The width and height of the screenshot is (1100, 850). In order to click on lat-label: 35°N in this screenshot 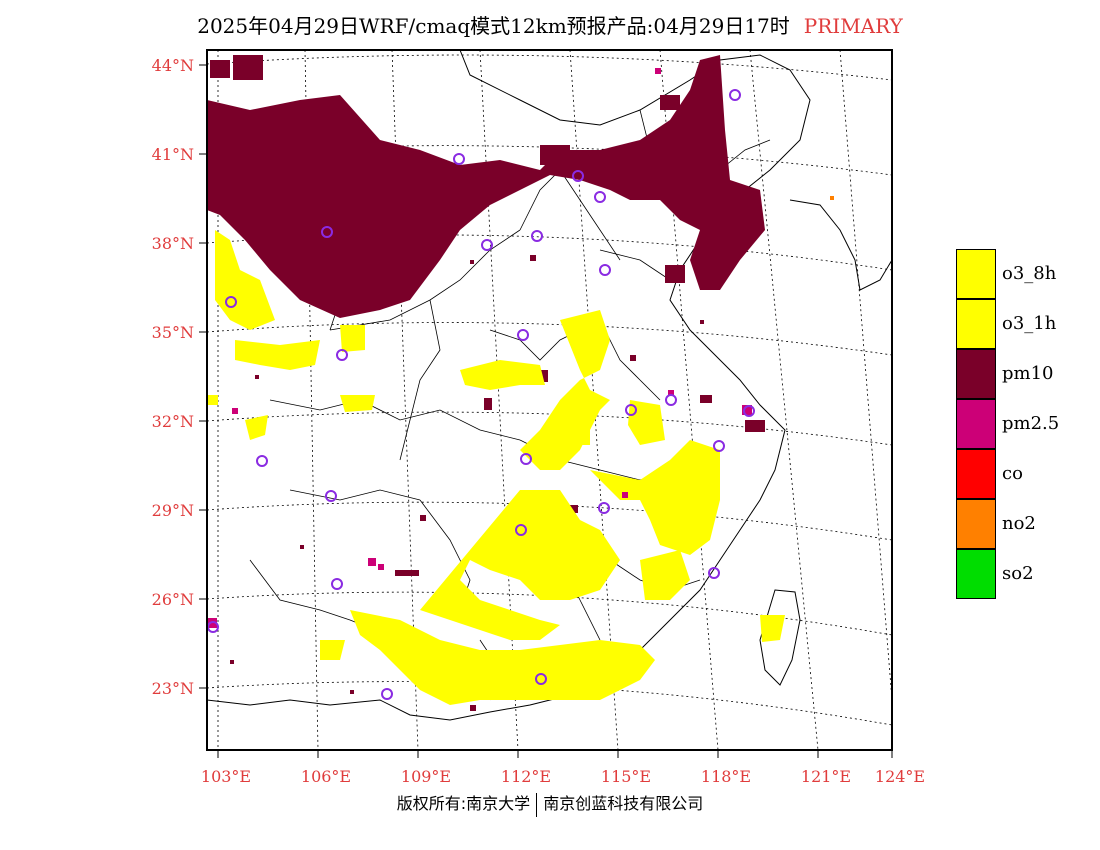, I will do `click(173, 332)`.